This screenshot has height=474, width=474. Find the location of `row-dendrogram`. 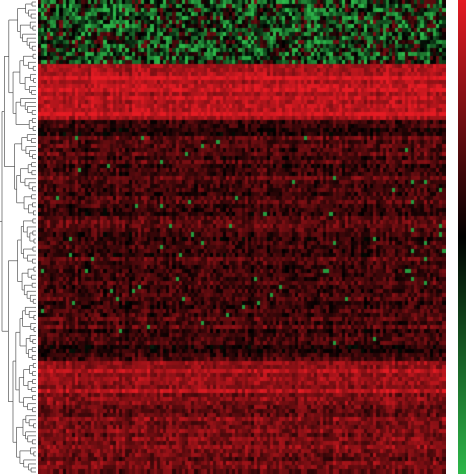

row-dendrogram is located at coordinates (18, 237).